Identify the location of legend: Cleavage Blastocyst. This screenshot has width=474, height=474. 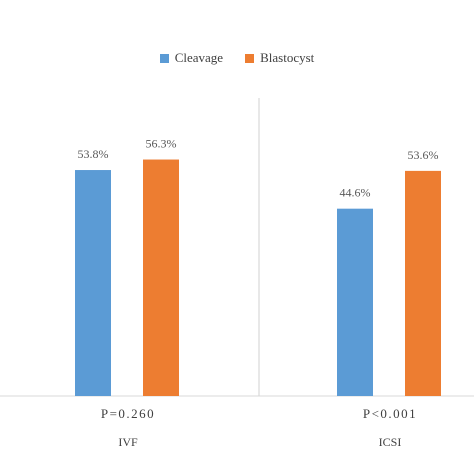
(237, 58).